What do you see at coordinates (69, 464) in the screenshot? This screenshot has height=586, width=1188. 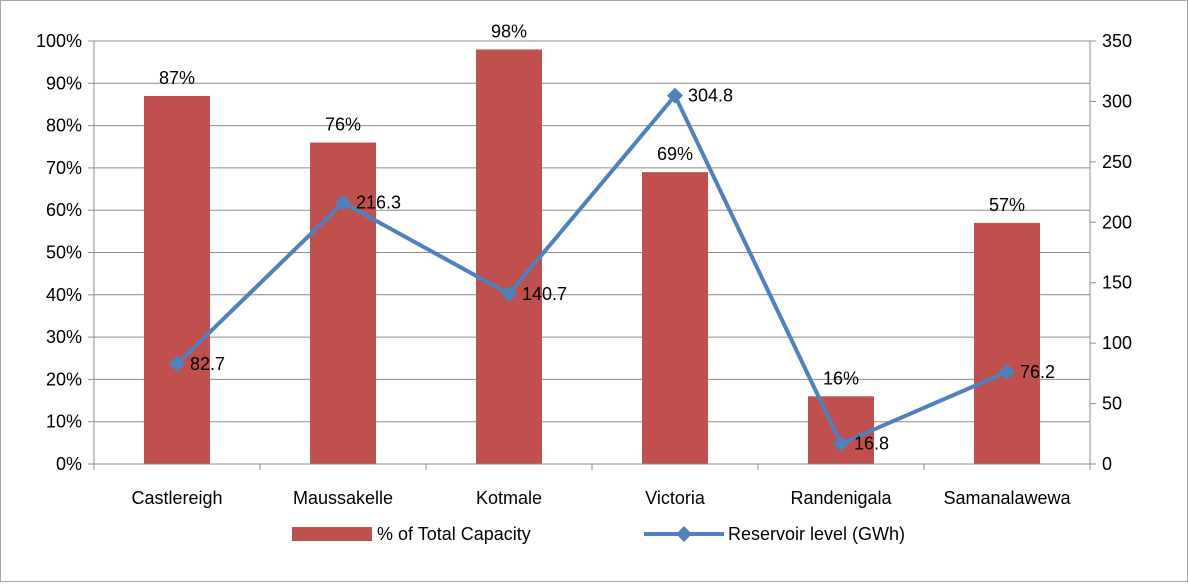 I see `y-left-tick-label: 0%` at bounding box center [69, 464].